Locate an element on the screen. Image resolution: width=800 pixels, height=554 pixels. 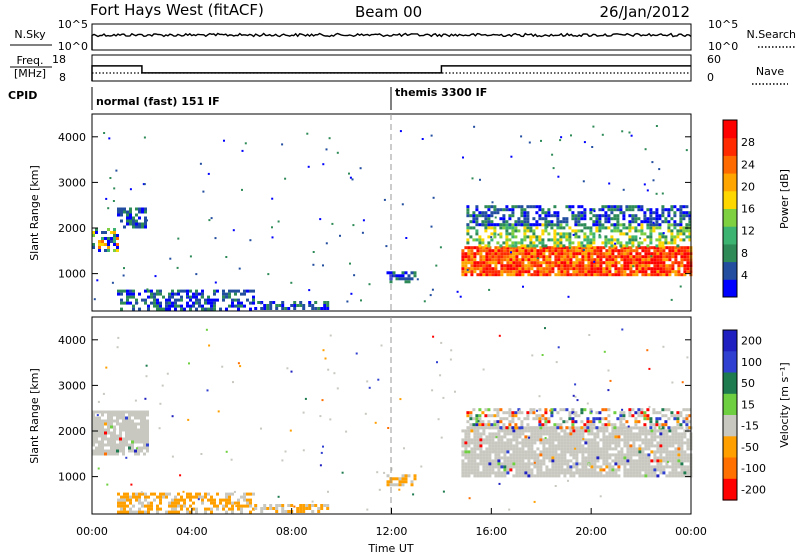
power-cell-r1 is located at coordinates (139, 218).